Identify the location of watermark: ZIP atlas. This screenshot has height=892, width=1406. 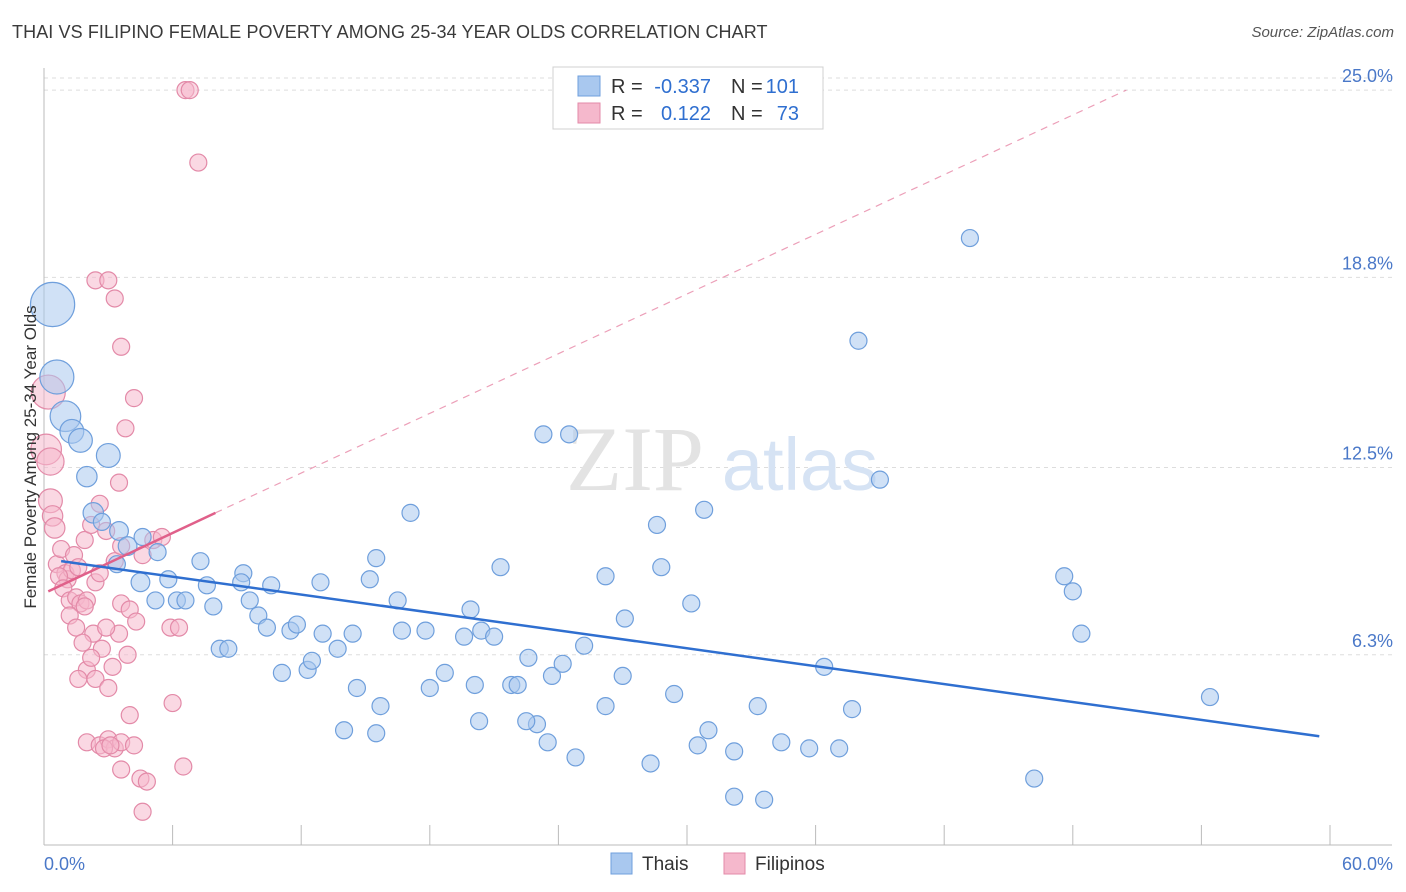
(722, 459).